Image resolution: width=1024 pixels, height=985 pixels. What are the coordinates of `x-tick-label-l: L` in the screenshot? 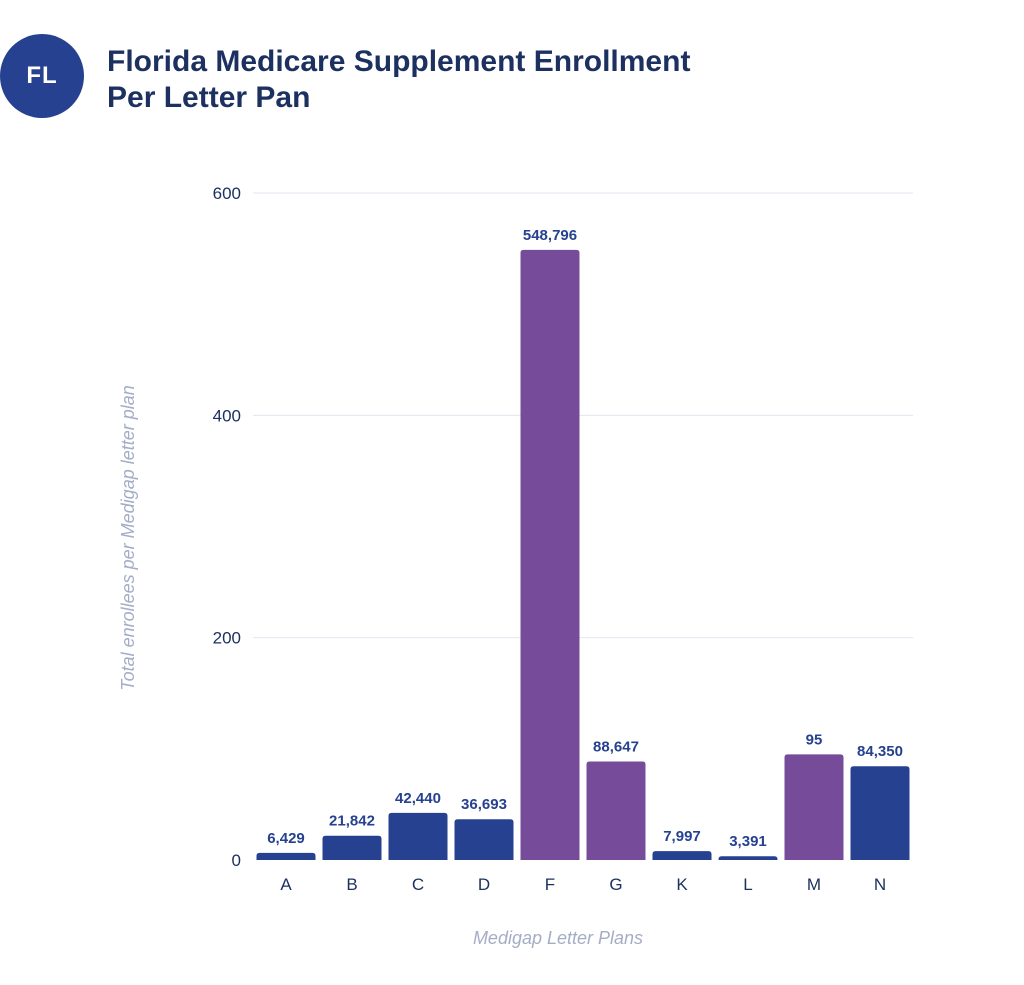 It's located at (747, 884).